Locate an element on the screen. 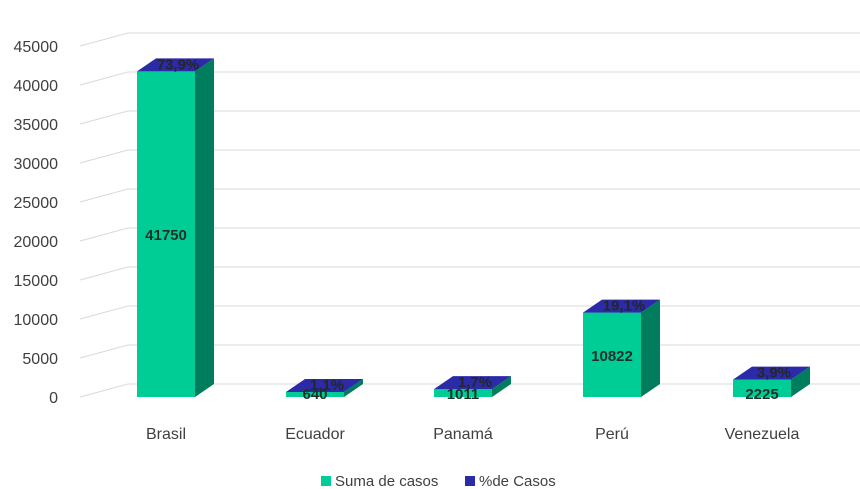 This screenshot has width=860, height=489. percent-label: 1,7% is located at coordinates (475, 382).